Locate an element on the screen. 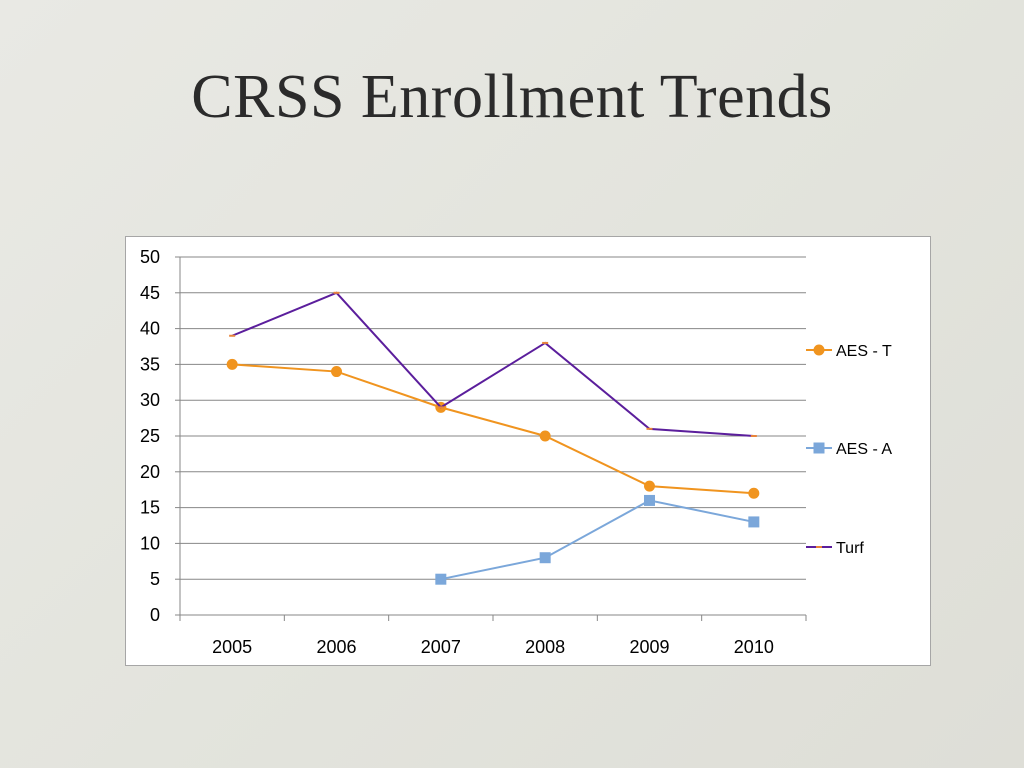 The image size is (1024, 768). series-line-aes-t is located at coordinates (493, 429).